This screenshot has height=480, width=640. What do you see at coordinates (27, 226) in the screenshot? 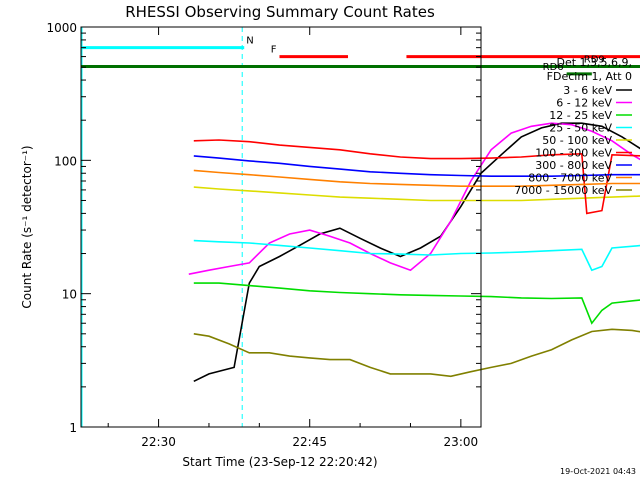
I see `y-axis-label: Count Rate (s⁻¹ detector⁻¹)` at bounding box center [27, 226].